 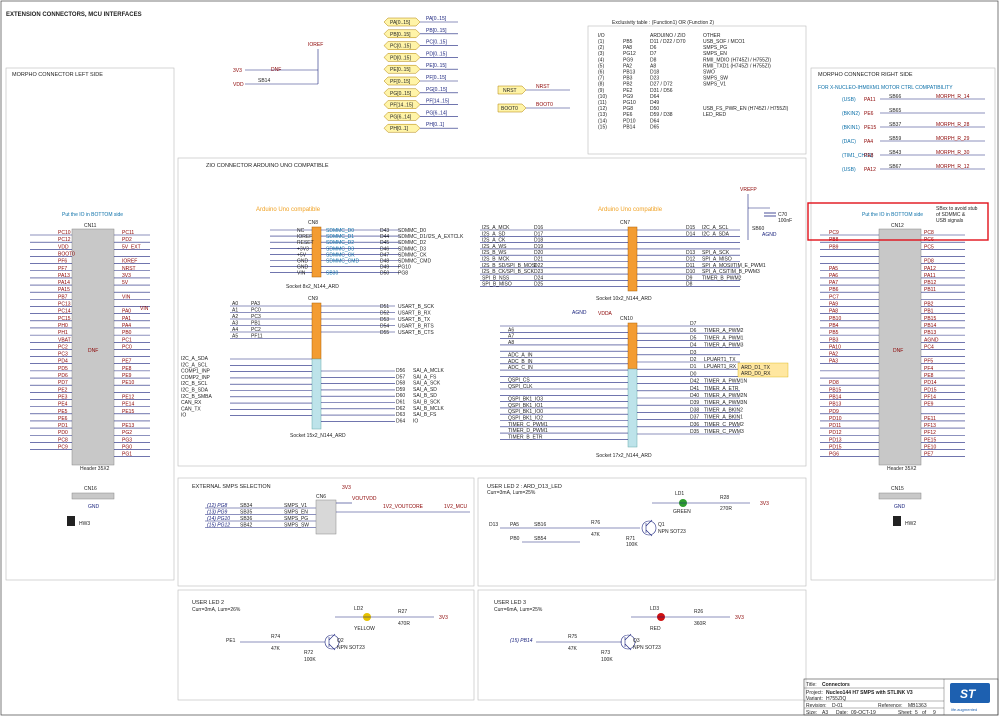 I want to click on cn8-signal: SDMMC_CK, so click(x=412, y=255).